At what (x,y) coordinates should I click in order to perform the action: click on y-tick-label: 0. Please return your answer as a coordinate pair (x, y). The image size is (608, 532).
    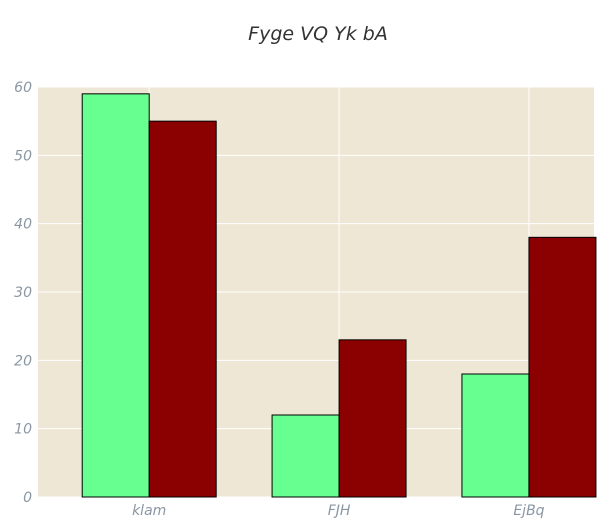
    Looking at the image, I should click on (27, 498).